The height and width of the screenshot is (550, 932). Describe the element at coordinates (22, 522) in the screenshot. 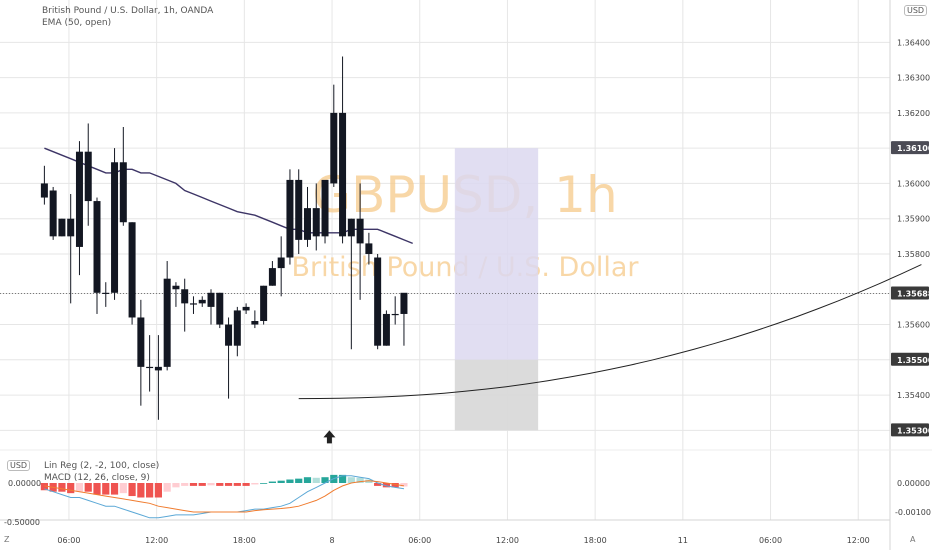

I see `linreg-tick-label: -0.50000` at that location.